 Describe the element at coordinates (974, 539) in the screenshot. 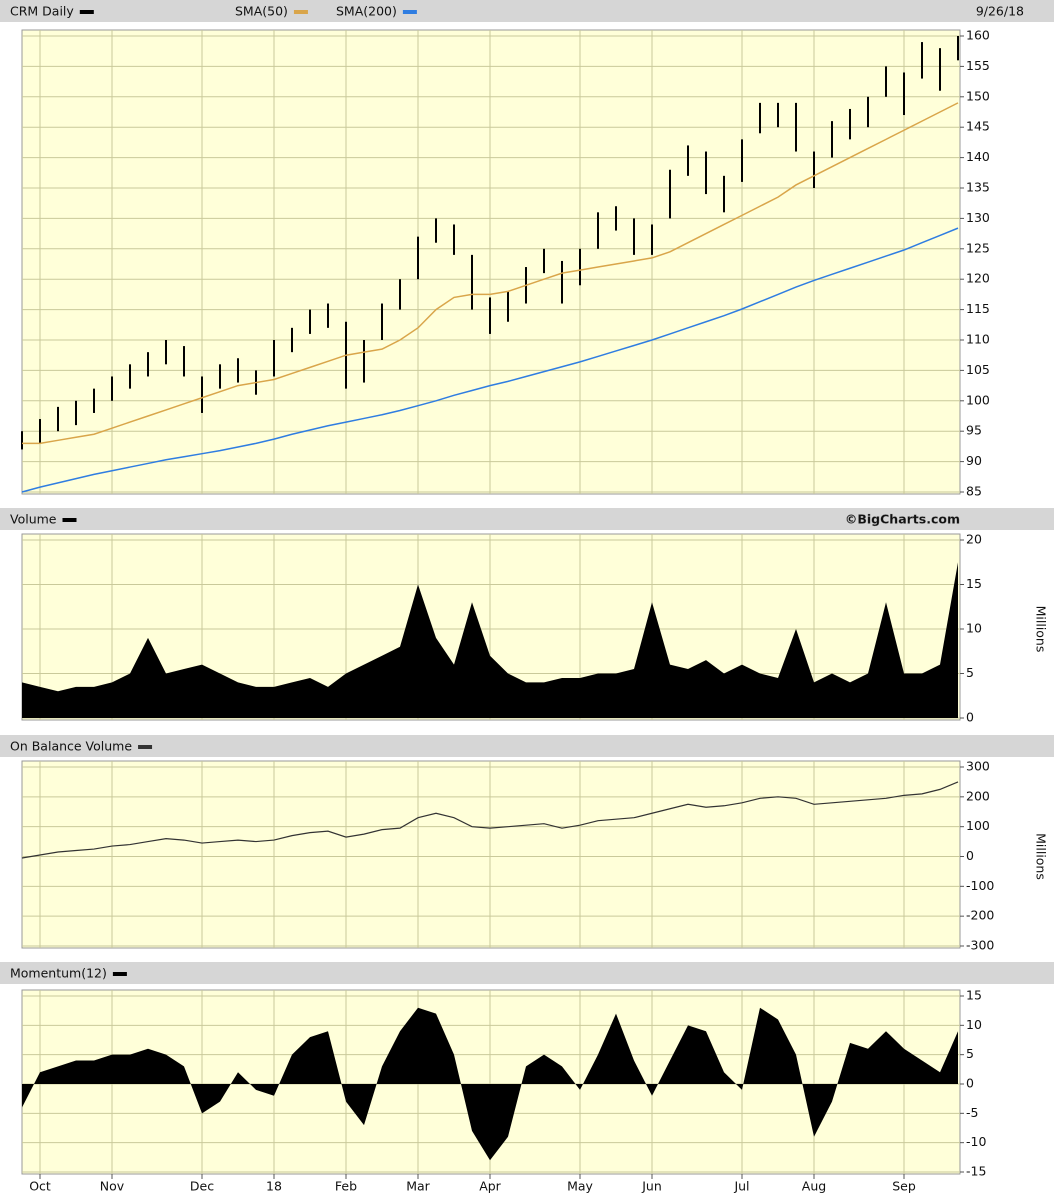

I see `y-tick-label: 20` at that location.